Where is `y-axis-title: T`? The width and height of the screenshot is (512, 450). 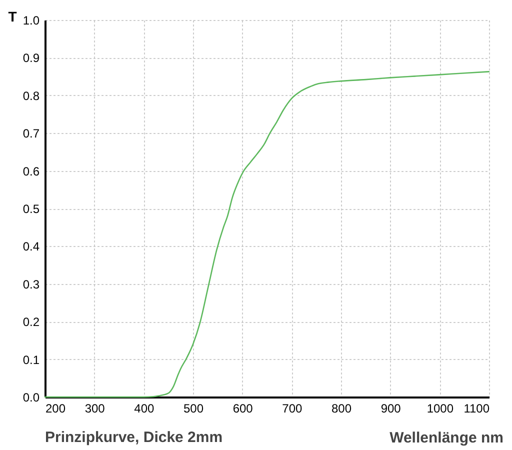
y-axis-title: T is located at coordinates (13, 16).